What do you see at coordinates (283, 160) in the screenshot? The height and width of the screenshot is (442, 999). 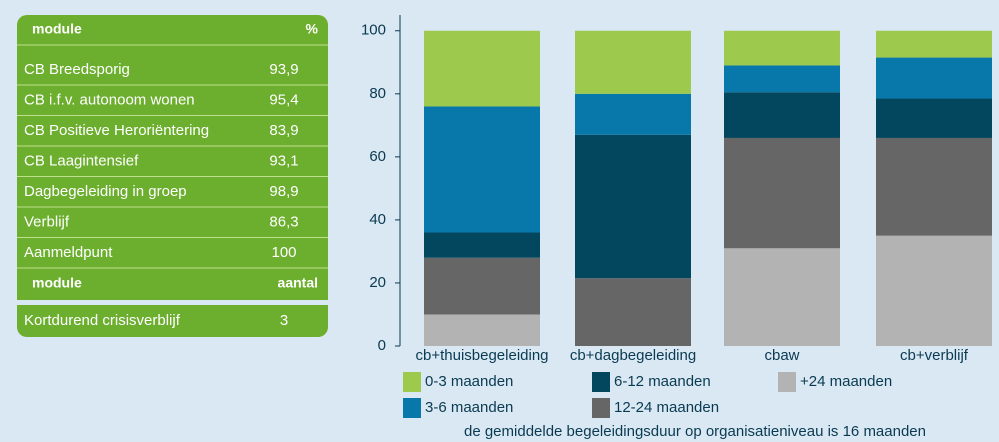 I see `table-cell: 93,1` at bounding box center [283, 160].